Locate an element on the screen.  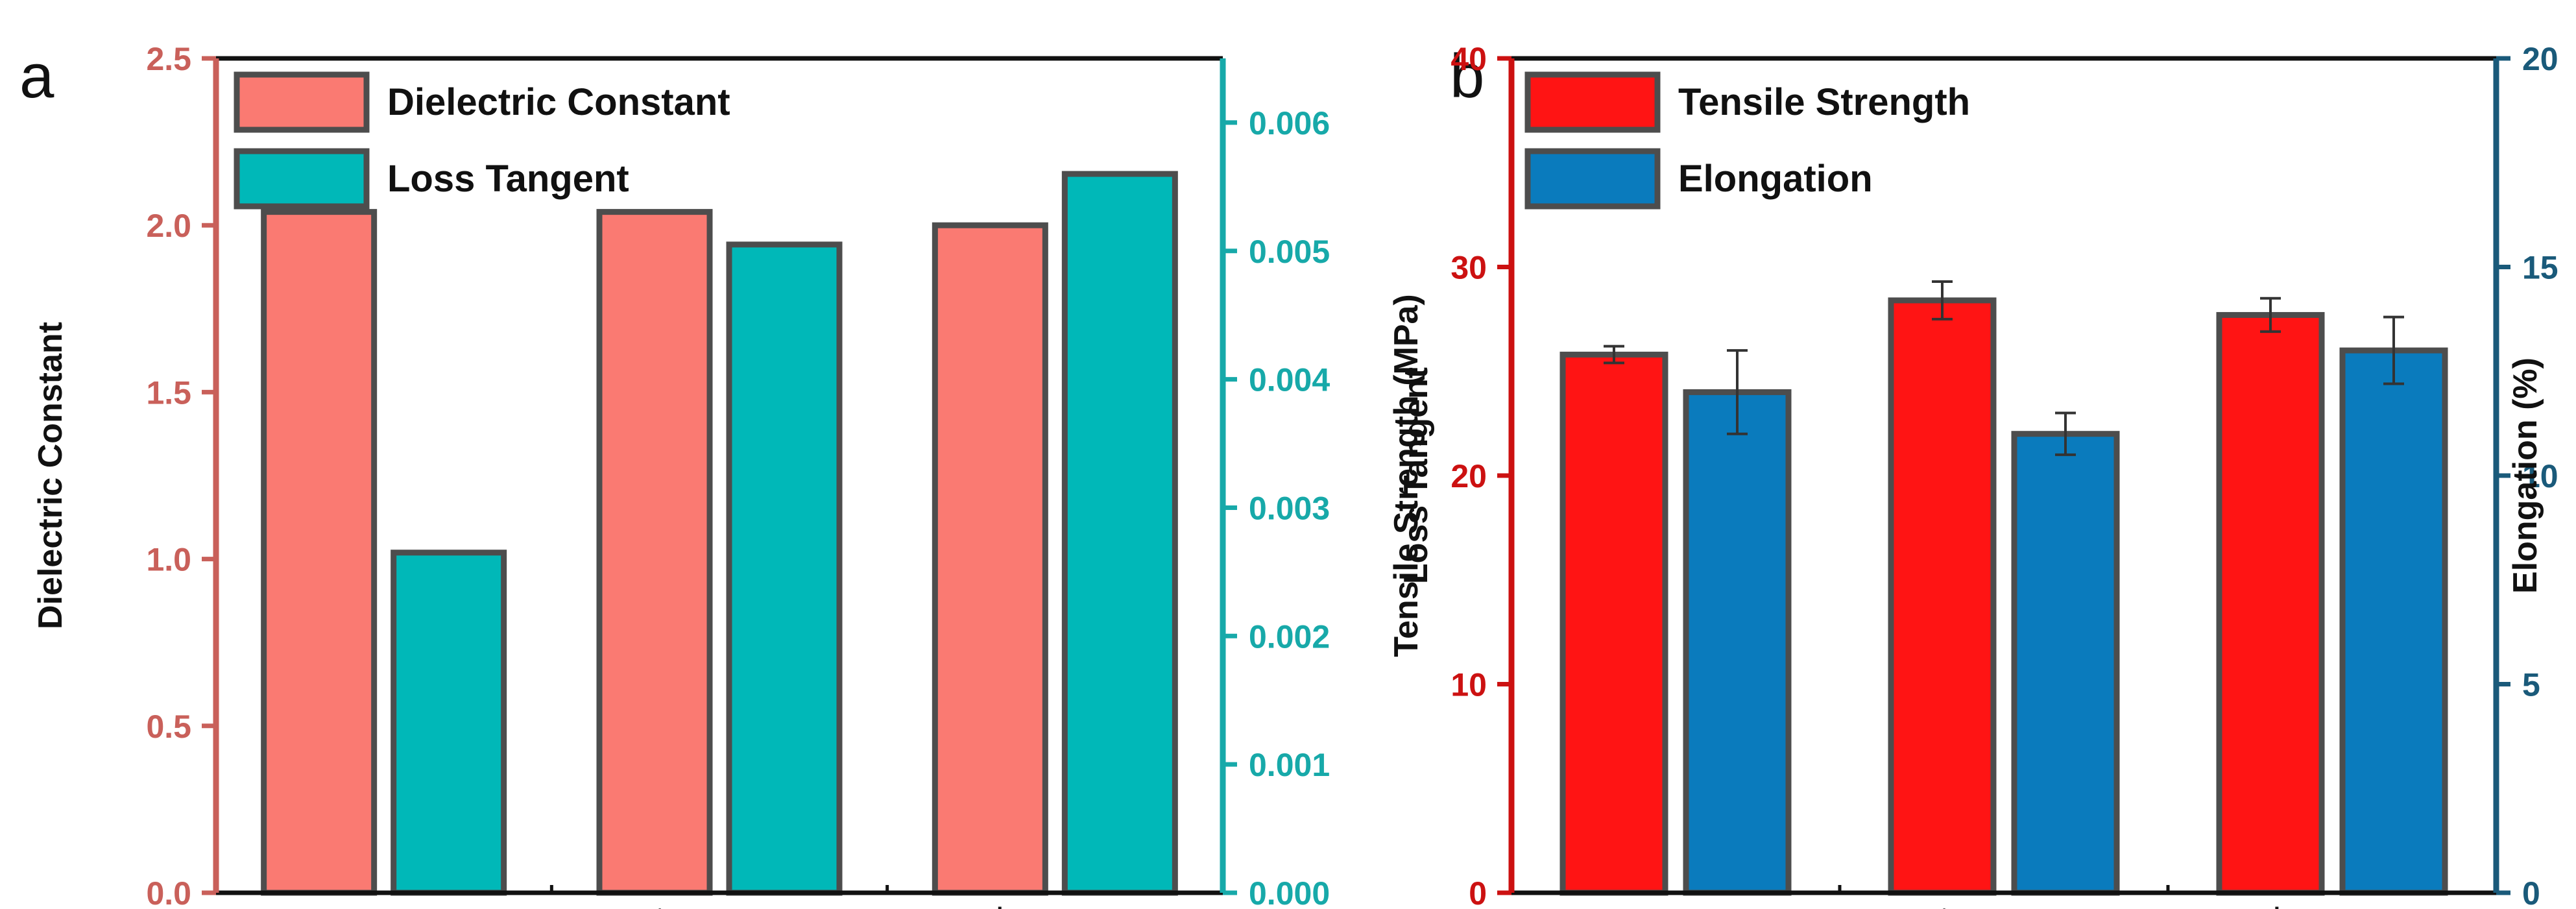
left-axis-tick-label: 20 is located at coordinates (1469, 476).